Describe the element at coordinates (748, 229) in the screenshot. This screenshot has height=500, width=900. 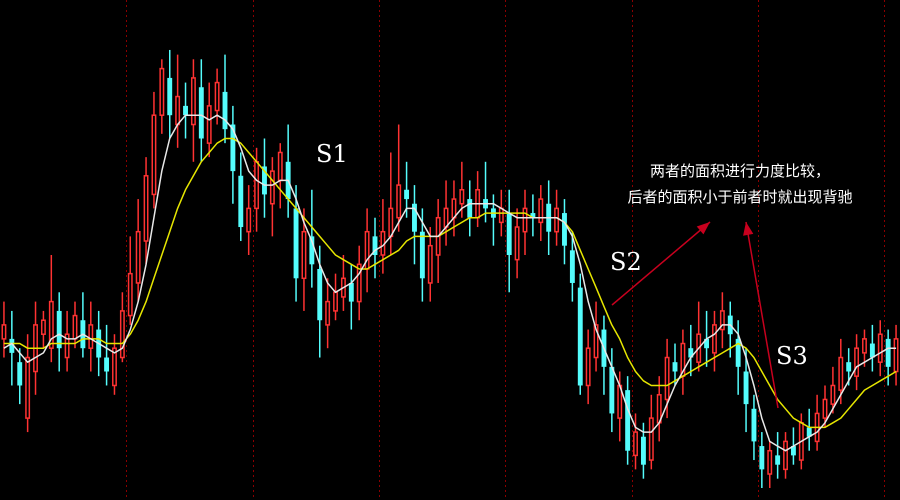
I see `arrow-s3-head` at that location.